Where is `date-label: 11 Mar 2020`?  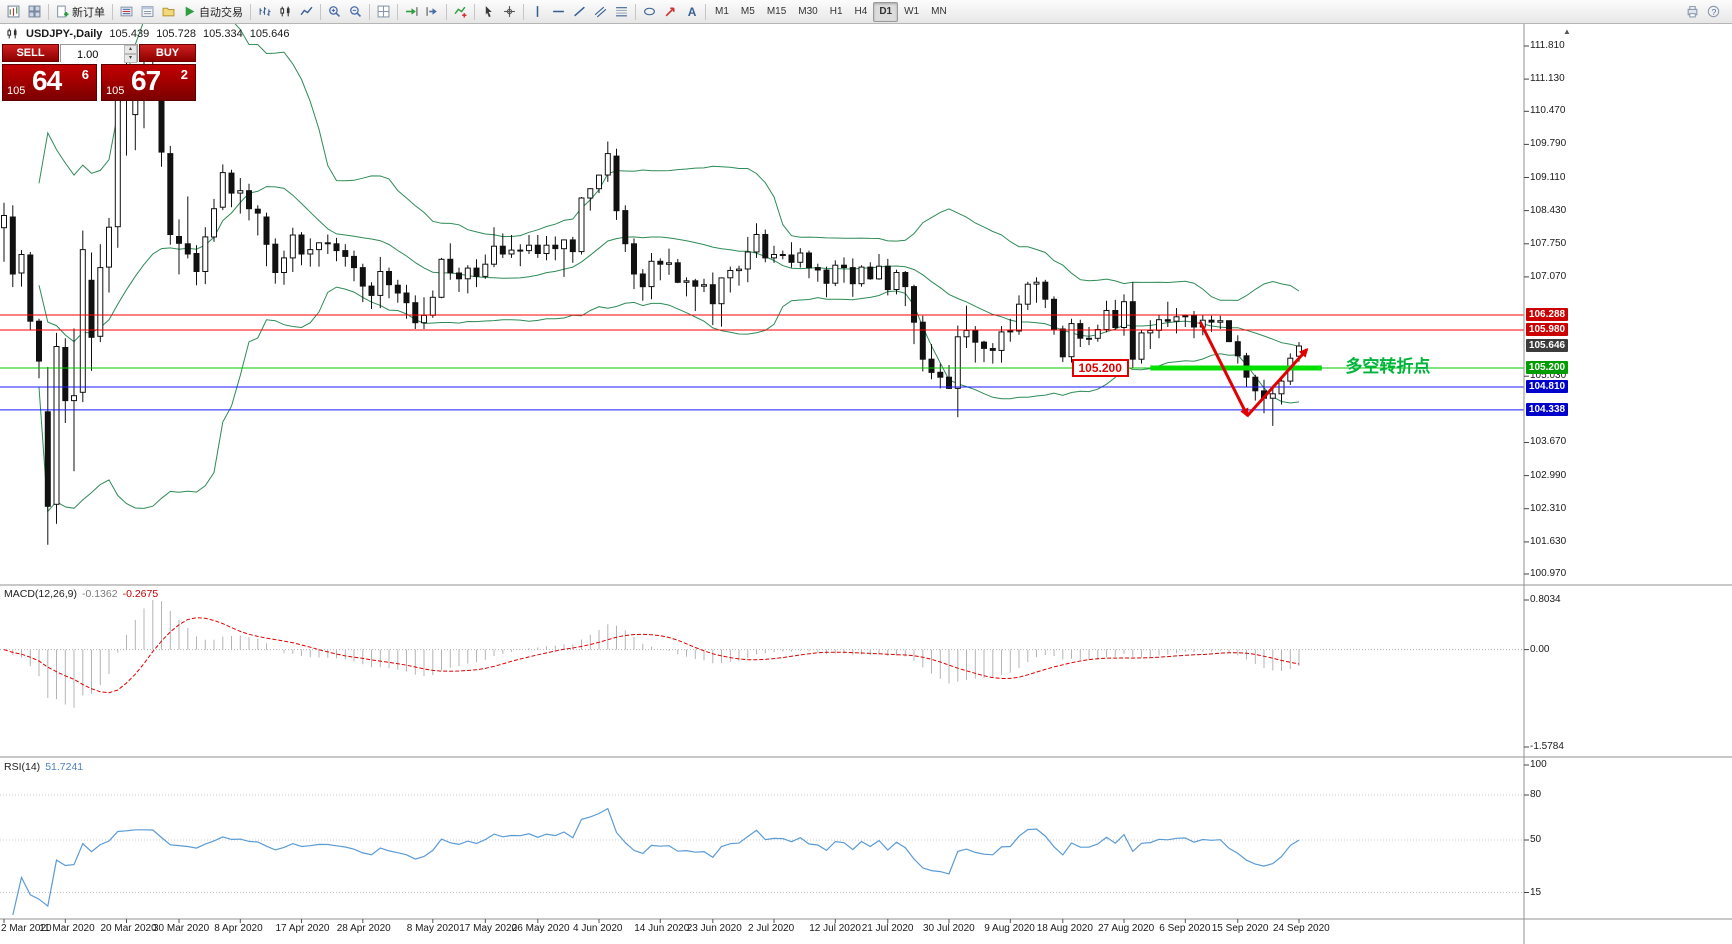
date-label: 11 Mar 2020 is located at coordinates (67, 928).